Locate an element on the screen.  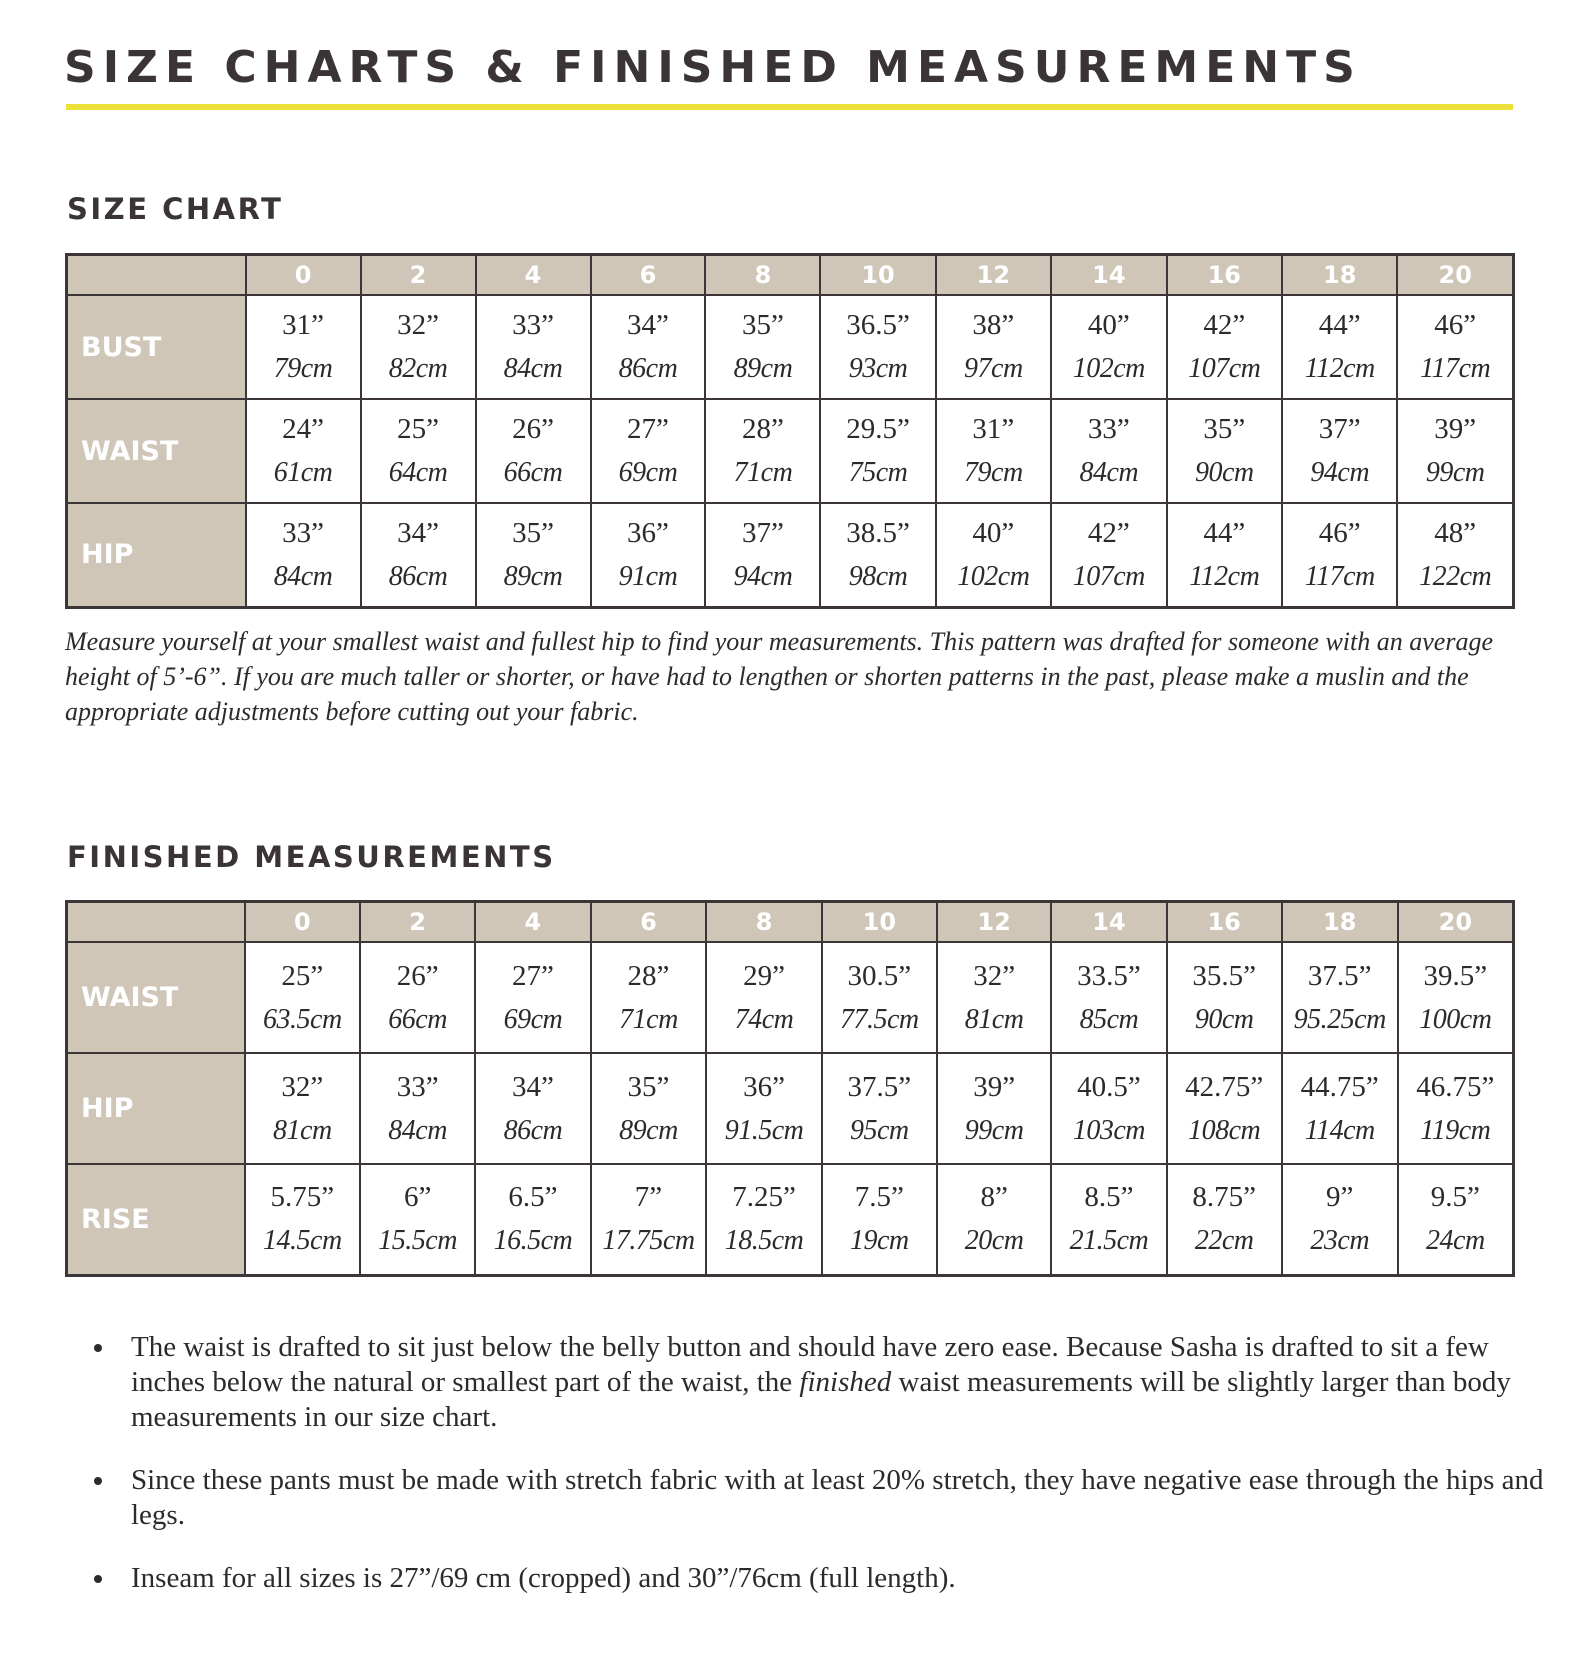
cm-value: 114cm is located at coordinates (1340, 1130).